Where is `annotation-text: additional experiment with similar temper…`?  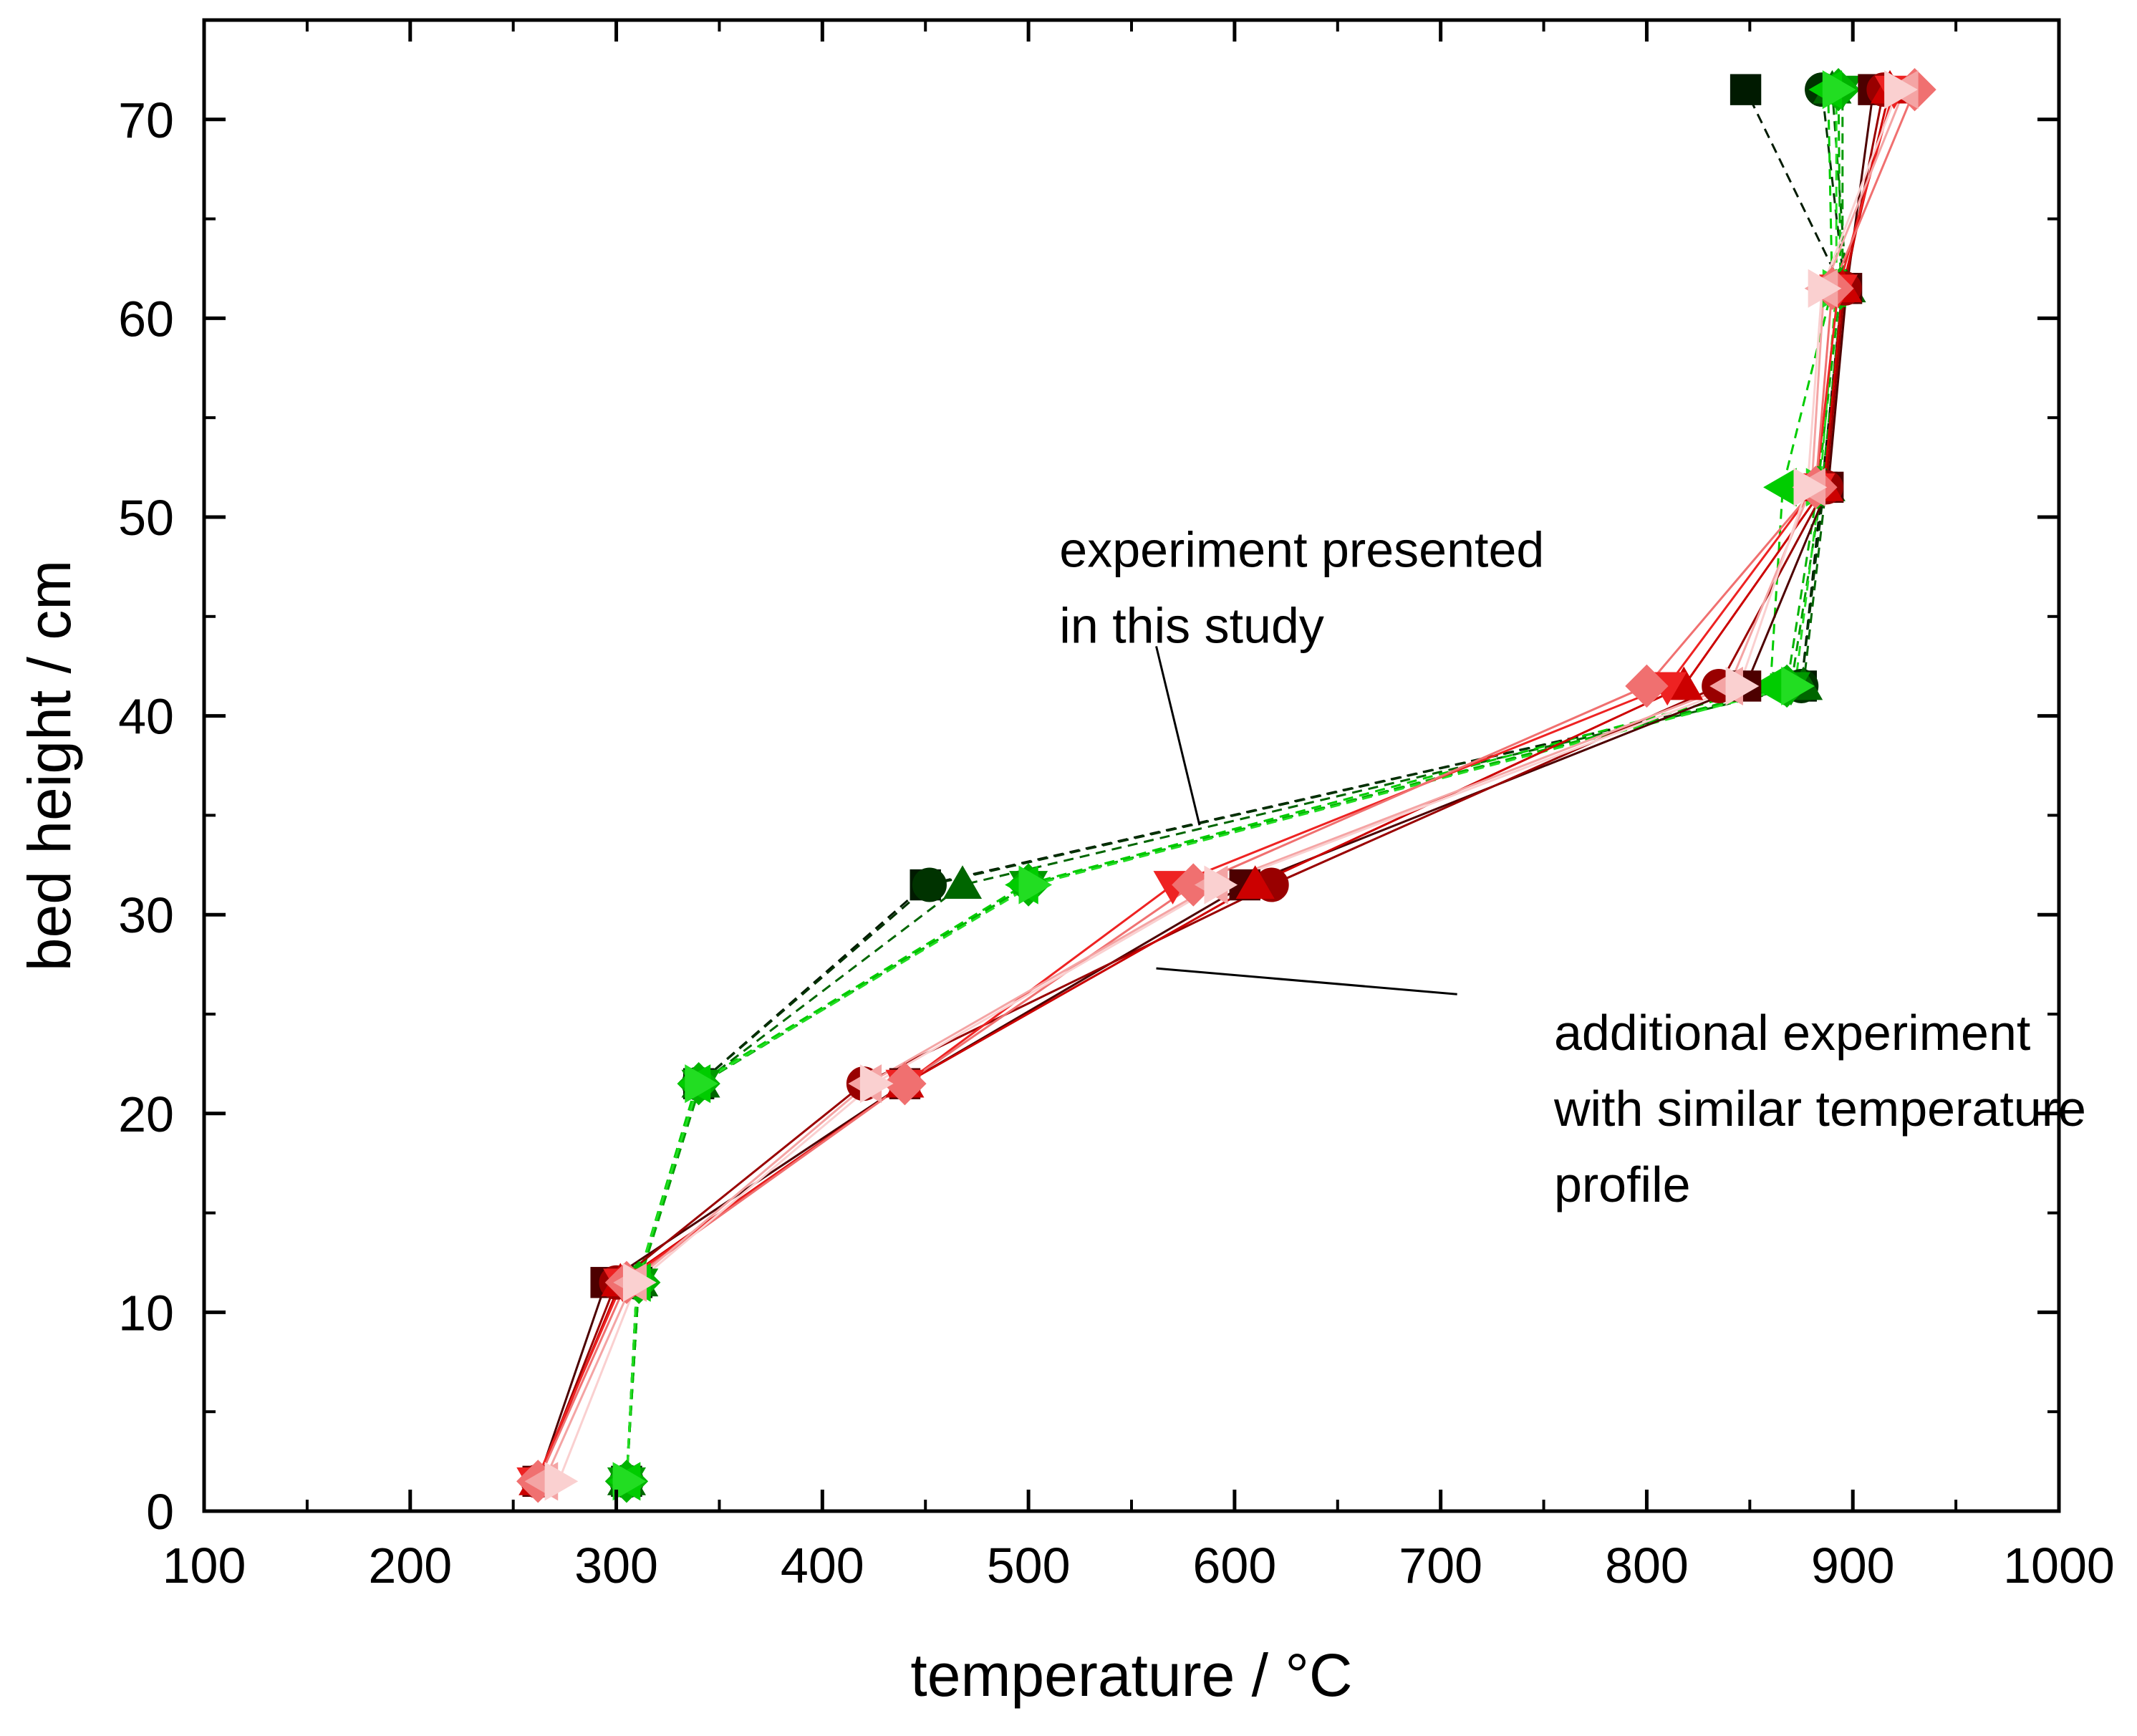 annotation-text: additional experiment with similar temper… is located at coordinates (1819, 1108).